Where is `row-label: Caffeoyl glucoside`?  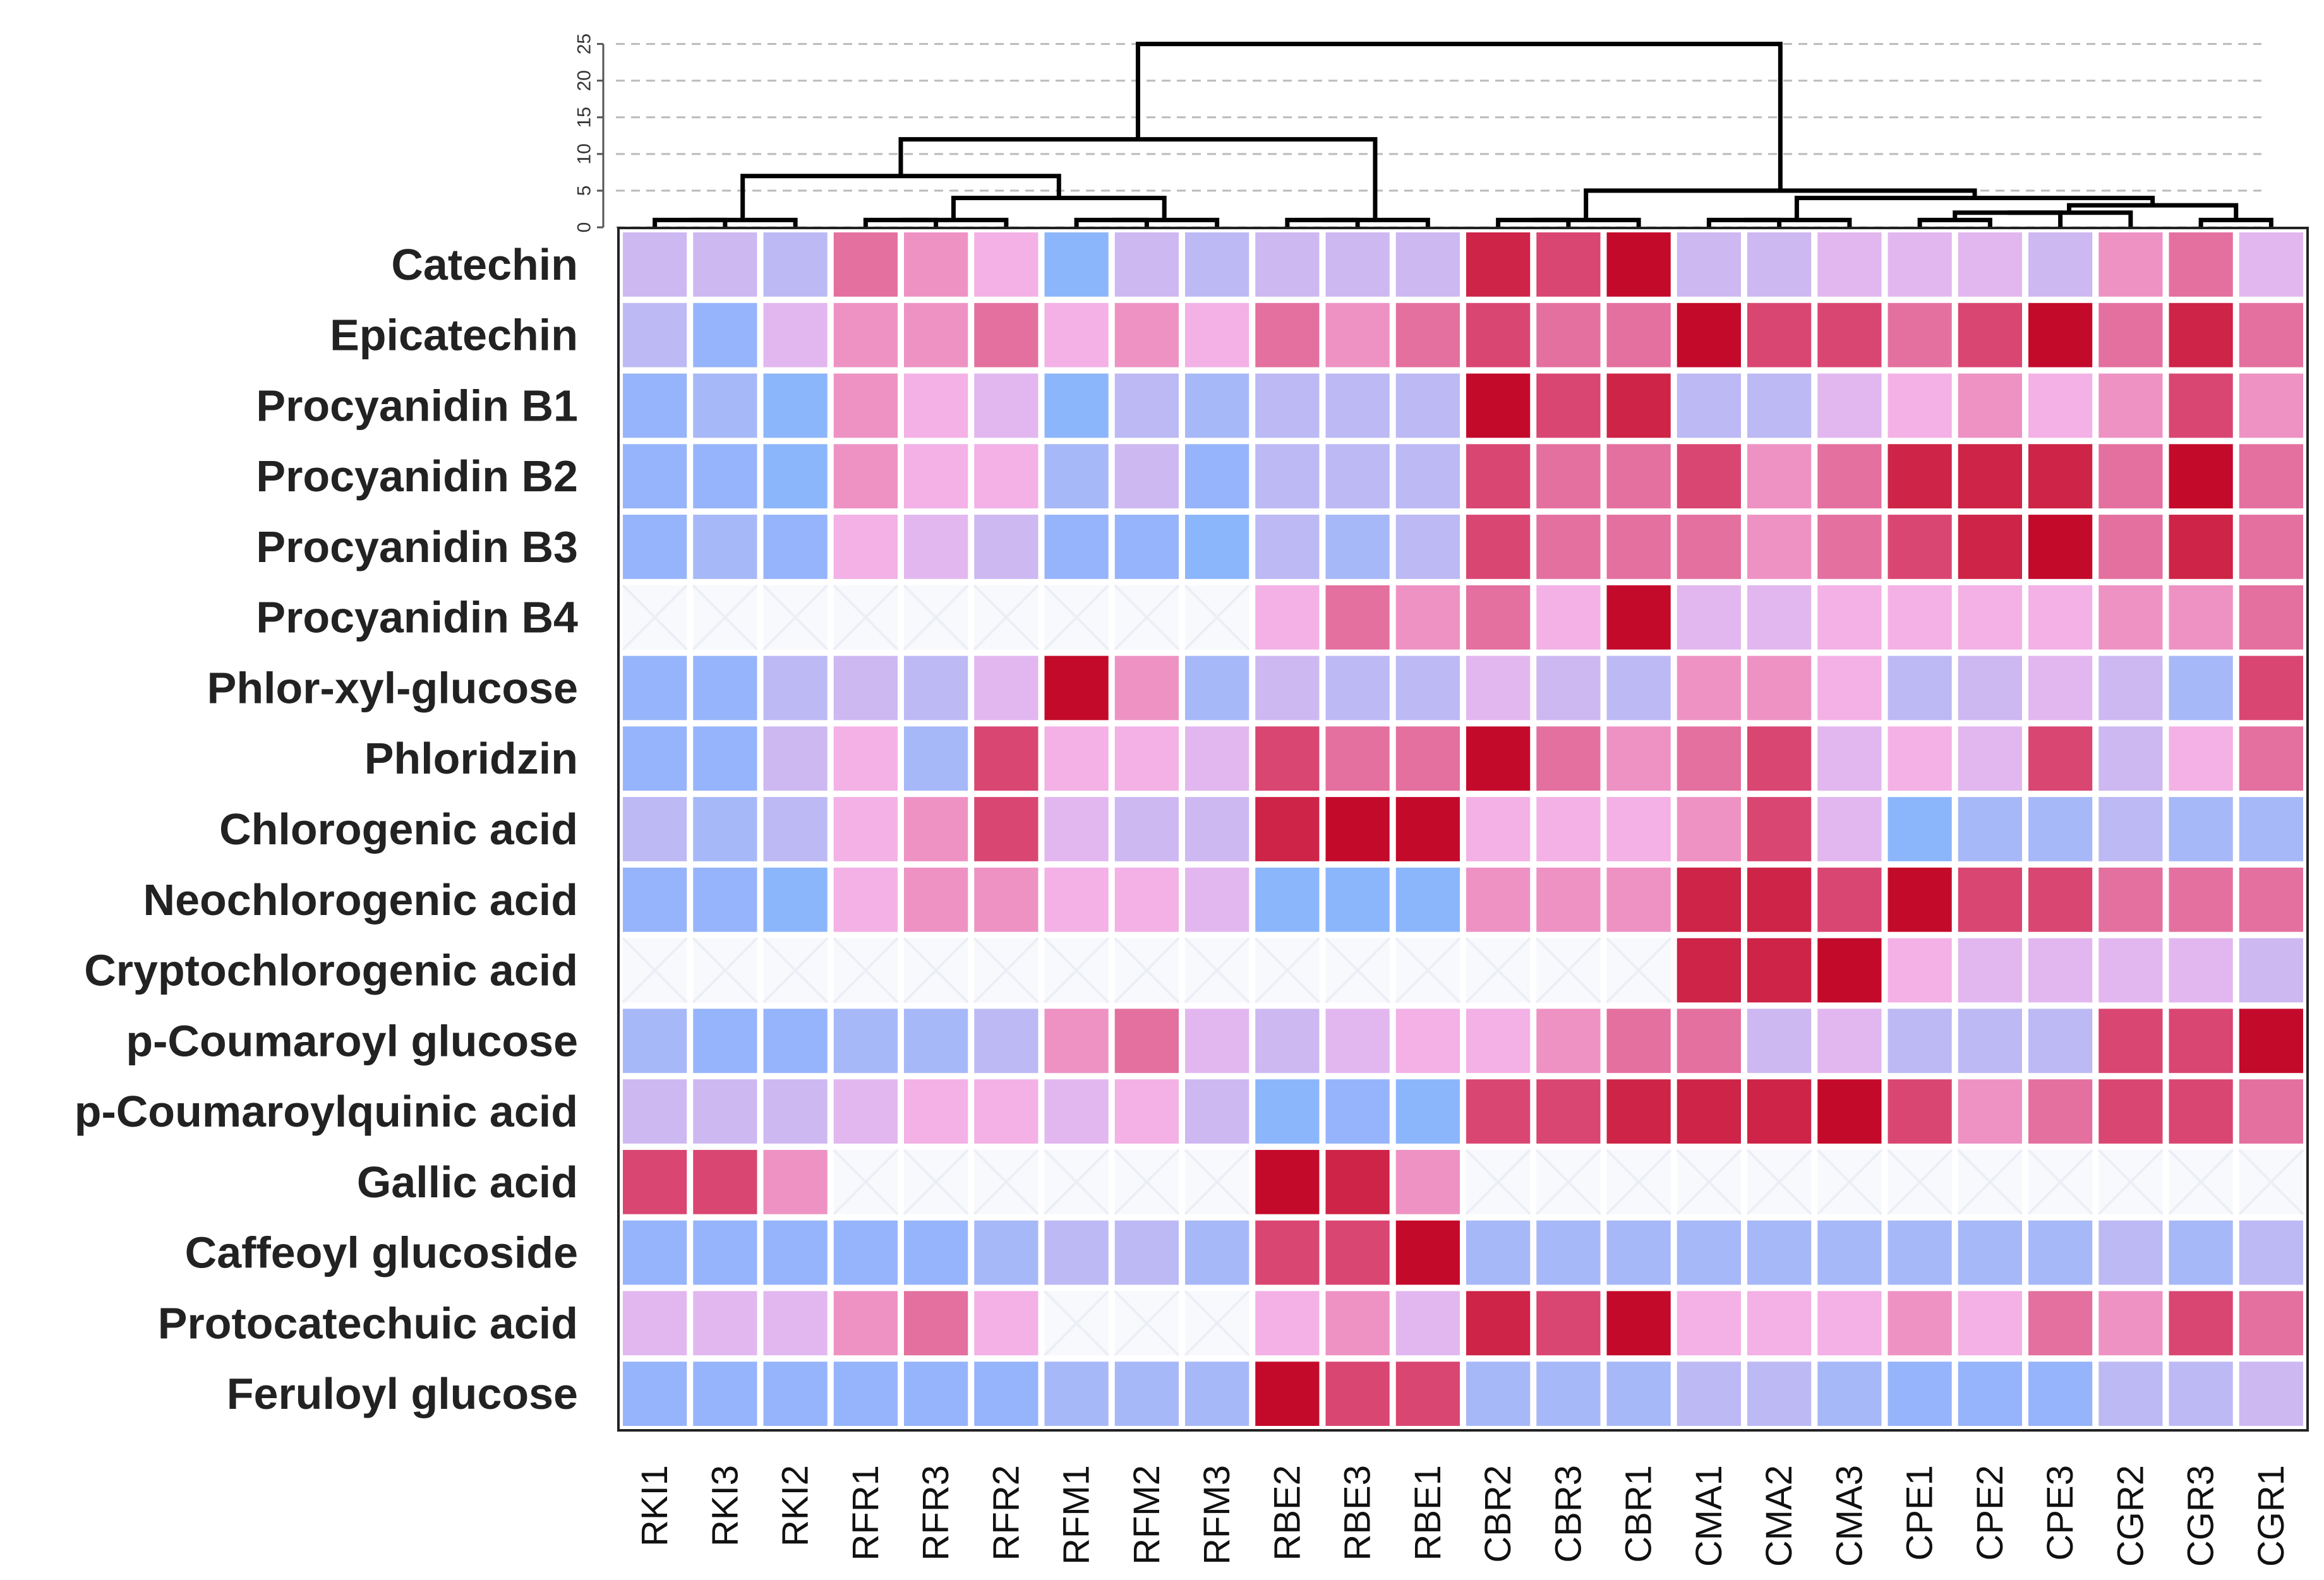 row-label: Caffeoyl glucoside is located at coordinates (381, 1253).